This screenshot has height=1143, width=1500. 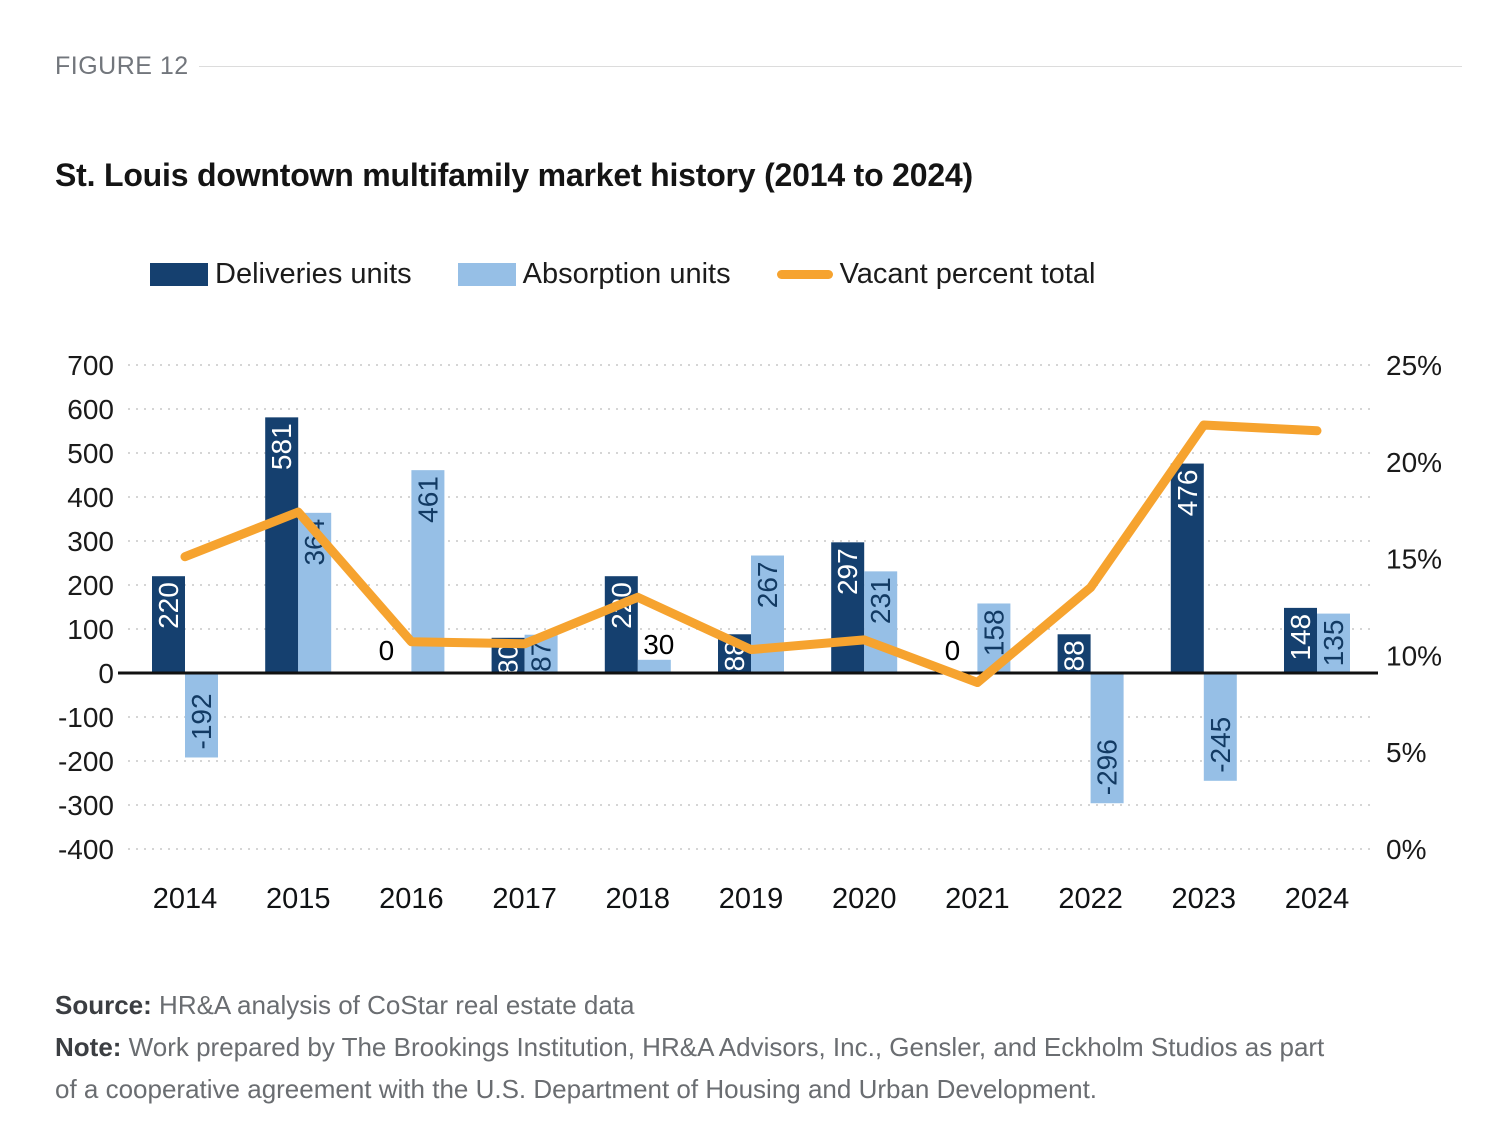 I want to click on bar-deliveries-2014, so click(x=168, y=624).